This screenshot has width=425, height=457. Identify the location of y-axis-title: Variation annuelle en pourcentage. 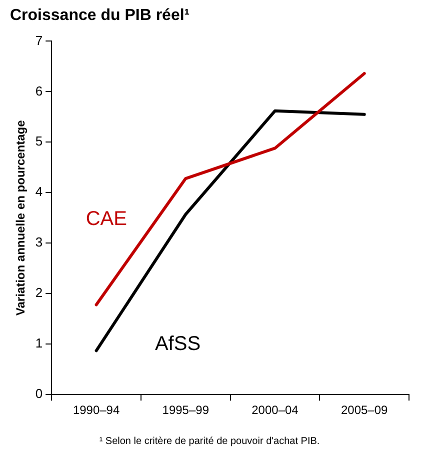
(21, 218).